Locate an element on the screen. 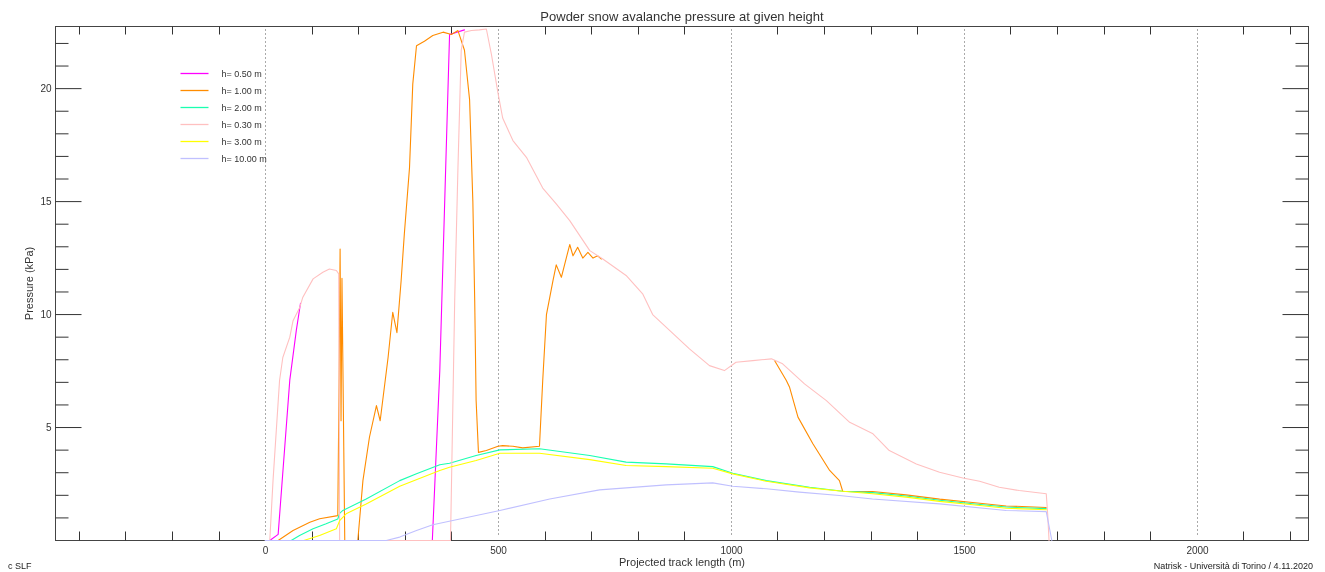  legend-label: h= 10.00 m is located at coordinates (244, 158).